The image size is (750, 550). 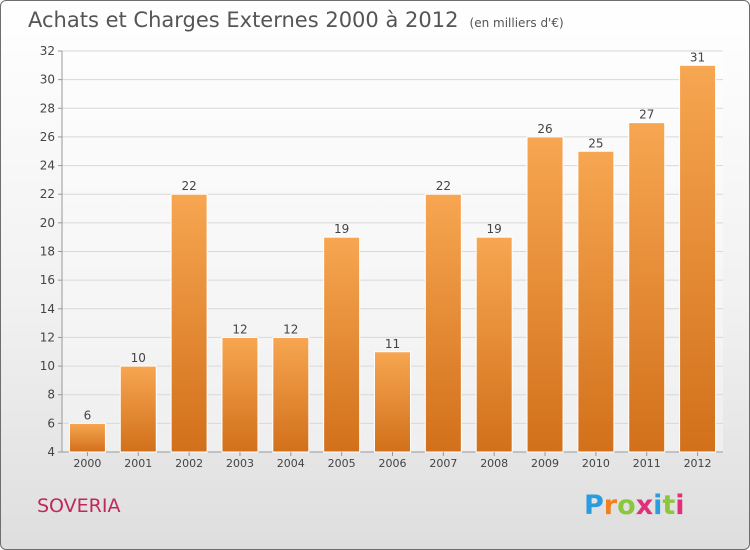 What do you see at coordinates (595, 143) in the screenshot?
I see `bar-value-label: 25` at bounding box center [595, 143].